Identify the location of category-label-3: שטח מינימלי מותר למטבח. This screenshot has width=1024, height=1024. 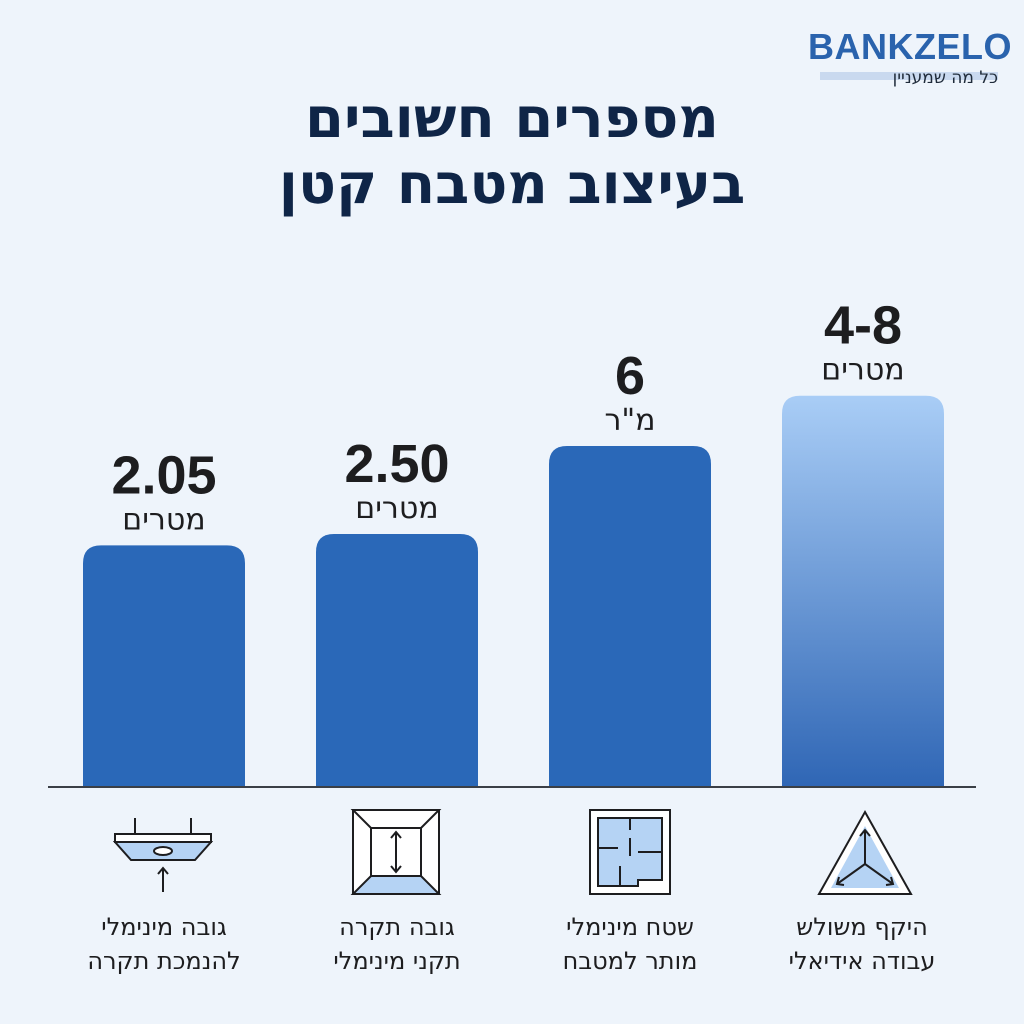
(630, 944).